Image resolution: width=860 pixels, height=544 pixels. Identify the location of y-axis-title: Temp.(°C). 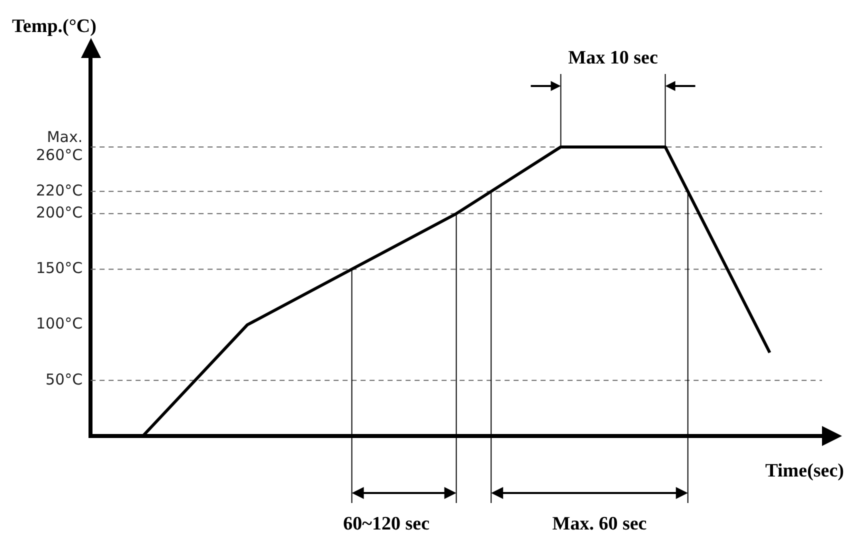
(54, 26).